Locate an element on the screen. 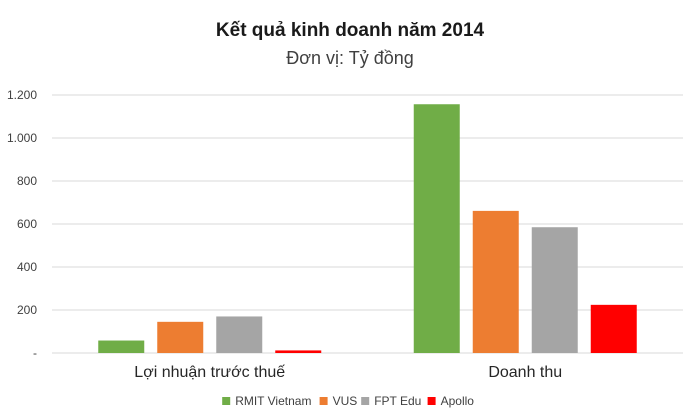  legend-label: RMIT Vietnam is located at coordinates (273, 401).